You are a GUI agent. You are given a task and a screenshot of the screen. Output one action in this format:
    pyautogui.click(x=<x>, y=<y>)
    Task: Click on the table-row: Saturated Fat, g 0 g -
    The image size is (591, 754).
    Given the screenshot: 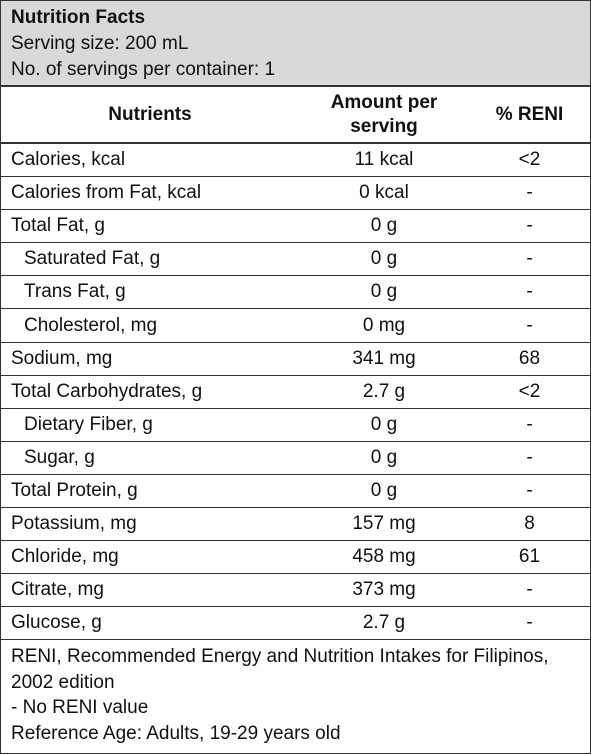 What is the action you would take?
    pyautogui.click(x=295, y=260)
    